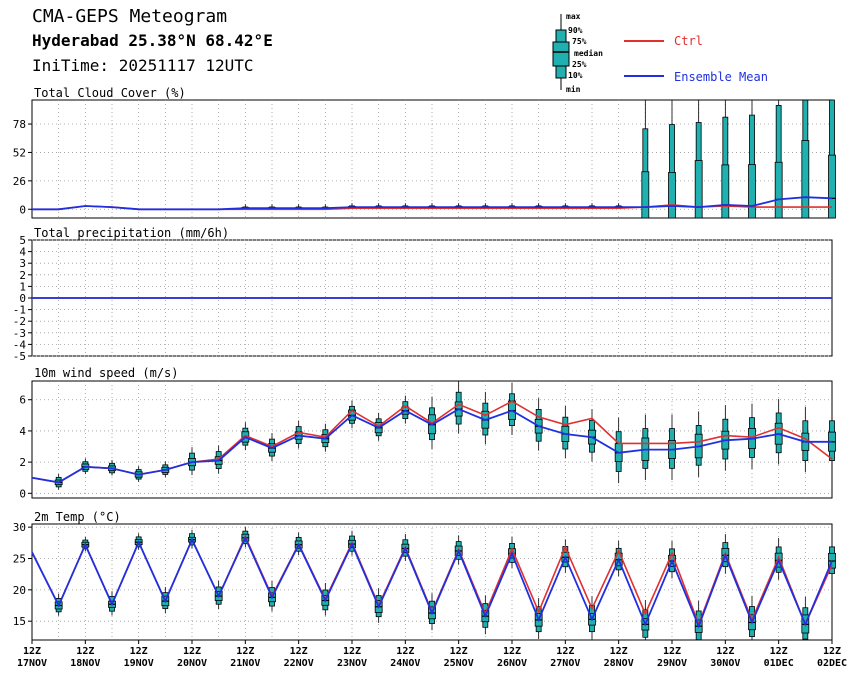  What do you see at coordinates (22, 286) in the screenshot?
I see `y-tick-label: 1` at bounding box center [22, 286].